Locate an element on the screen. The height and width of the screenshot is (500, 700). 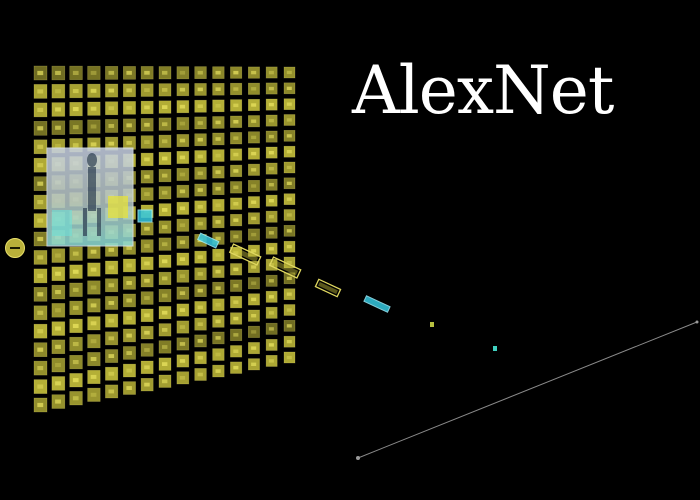
conv4-block is located at coordinates (328, 288).